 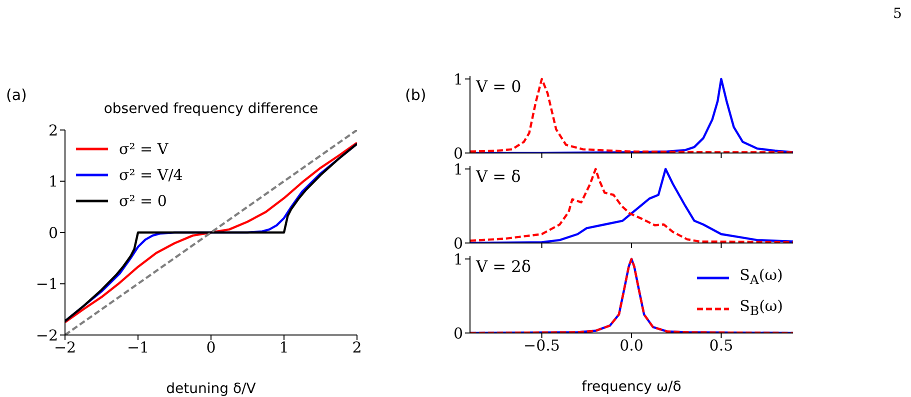 What do you see at coordinates (143, 201) in the screenshot?
I see `legend-label: σ² = 0` at bounding box center [143, 201].